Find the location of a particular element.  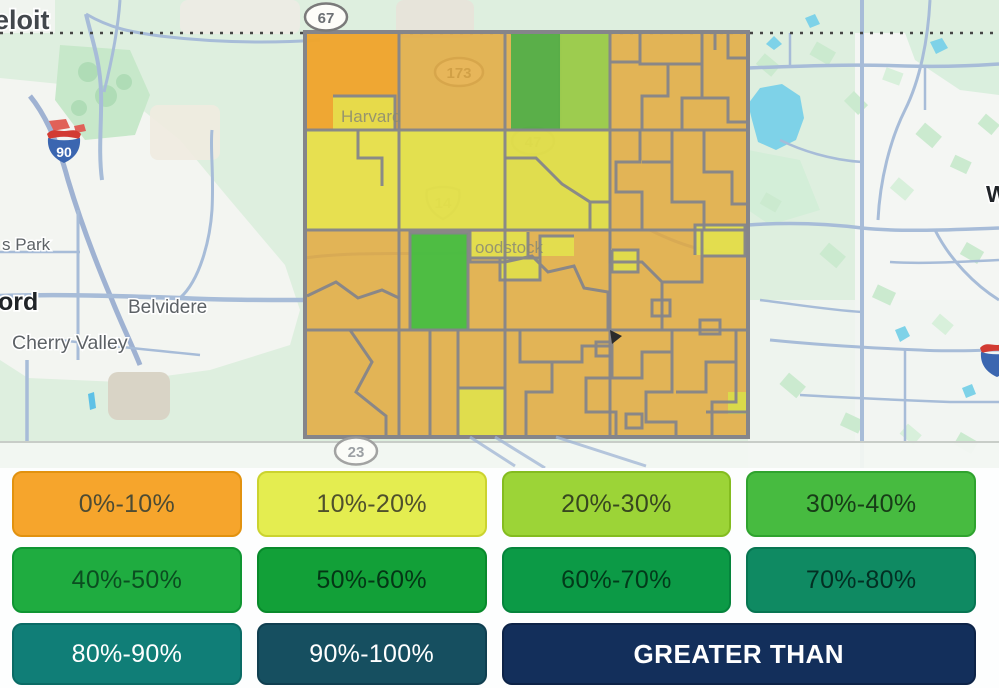

interstate-shield-90-top is located at coordinates (64, 134).